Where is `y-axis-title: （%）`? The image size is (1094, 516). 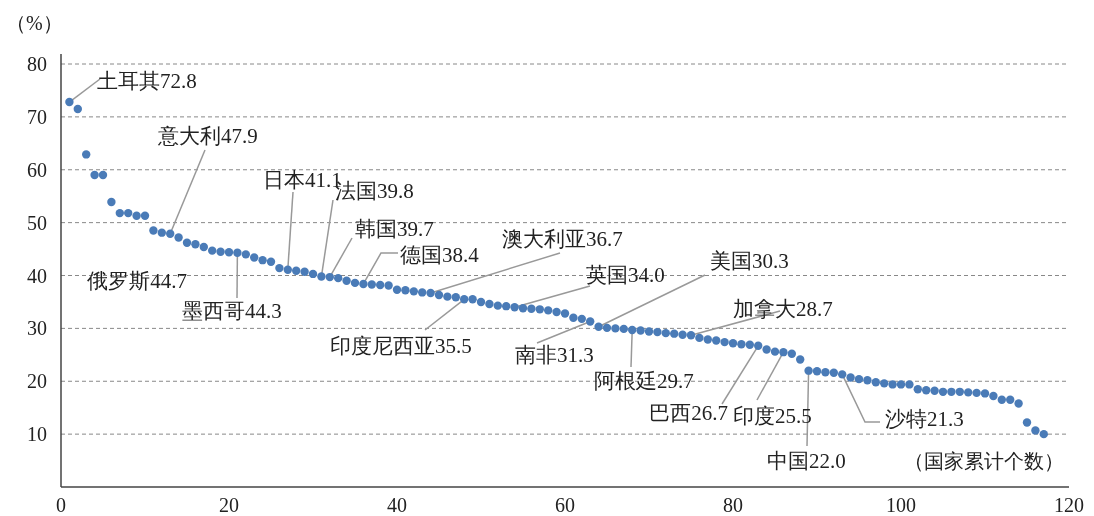 y-axis-title: （%） is located at coordinates (34, 23).